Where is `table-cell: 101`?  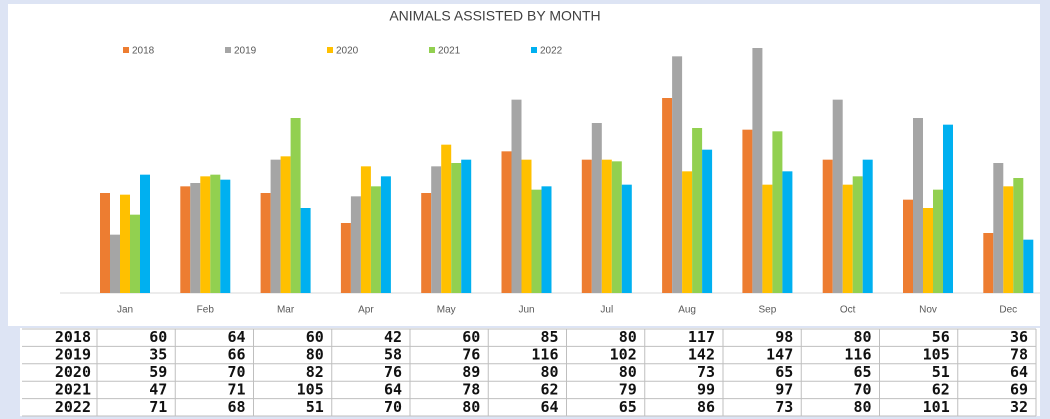 table-cell: 101 is located at coordinates (936, 407).